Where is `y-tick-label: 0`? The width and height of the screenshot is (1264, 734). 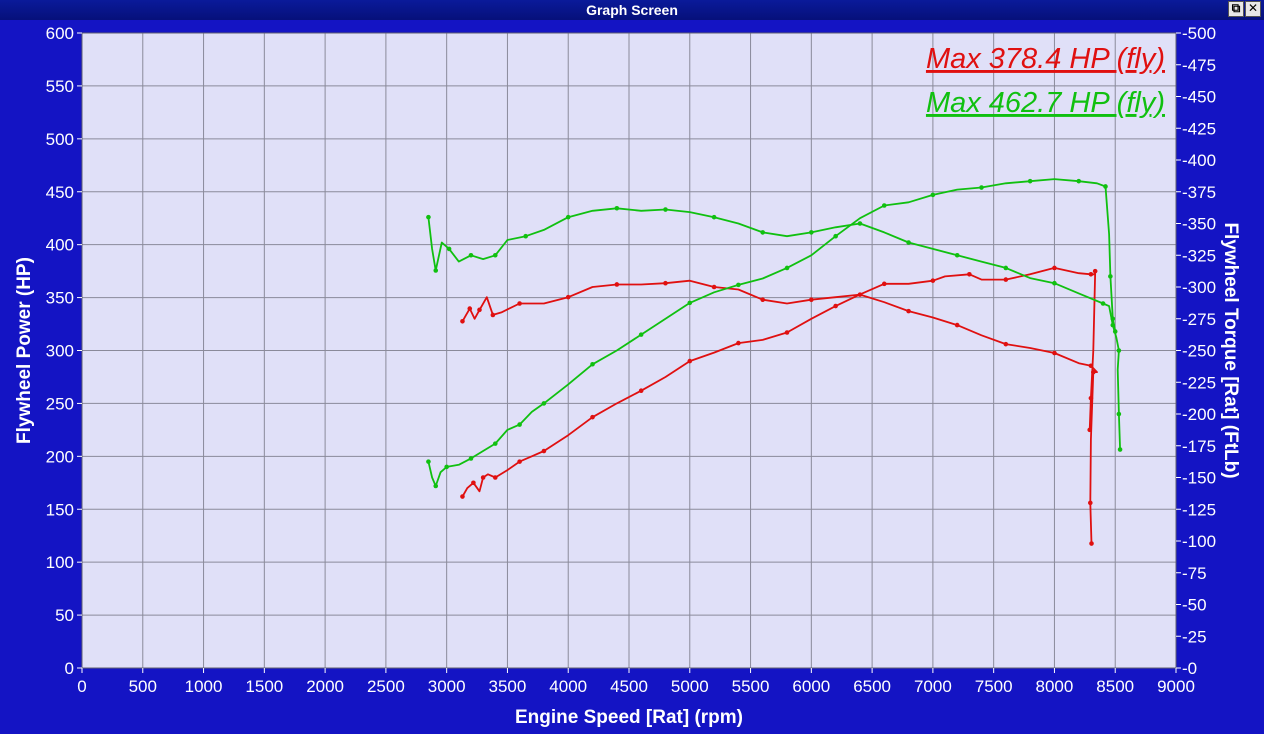
y-tick-label: 0 is located at coordinates (69, 668).